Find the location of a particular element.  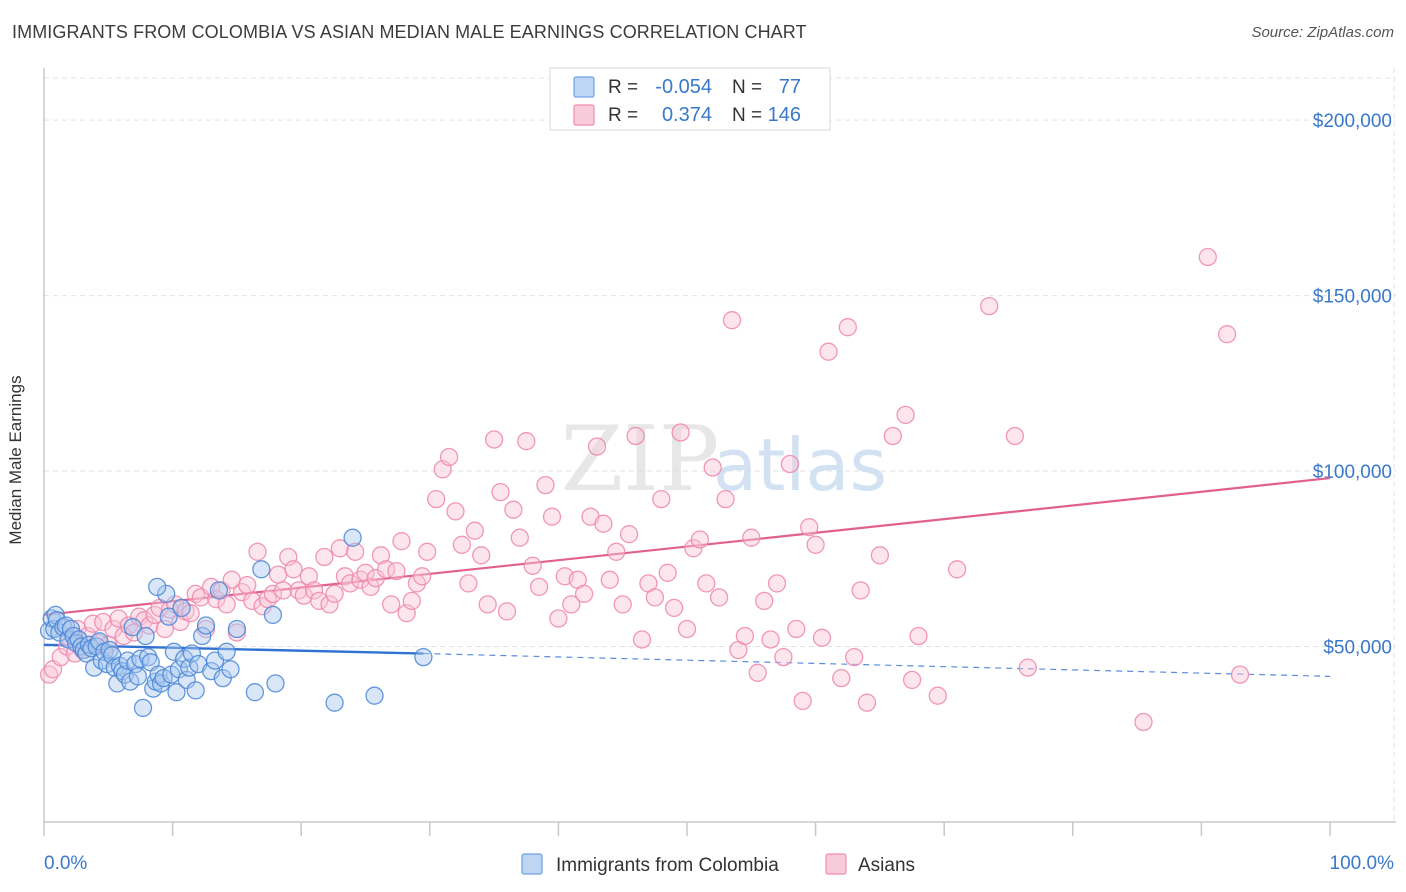

x-tick-labels: 0.0% 100.0% is located at coordinates (719, 863).